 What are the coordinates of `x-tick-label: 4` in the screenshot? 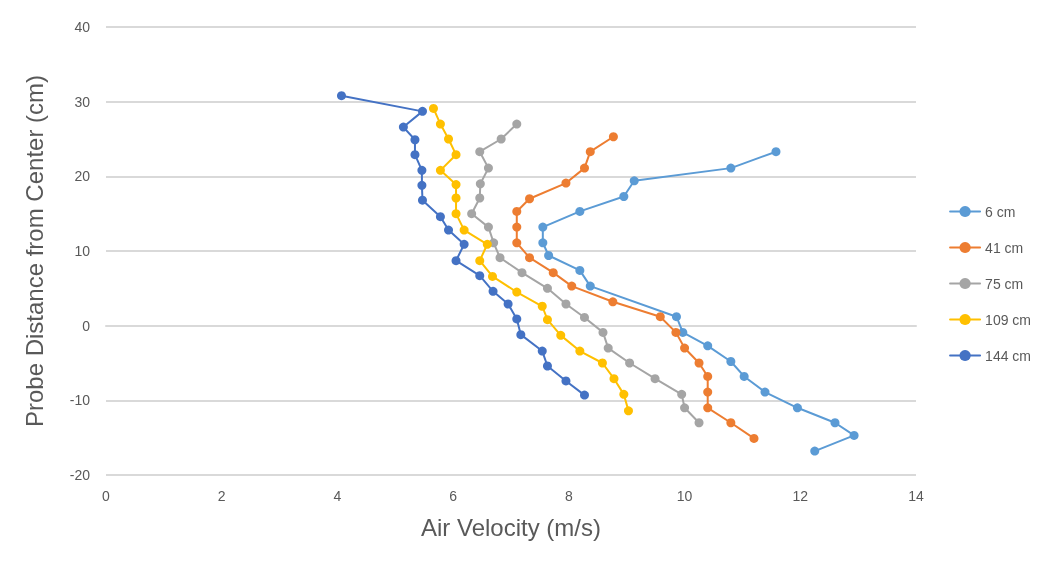 It's located at (337, 496).